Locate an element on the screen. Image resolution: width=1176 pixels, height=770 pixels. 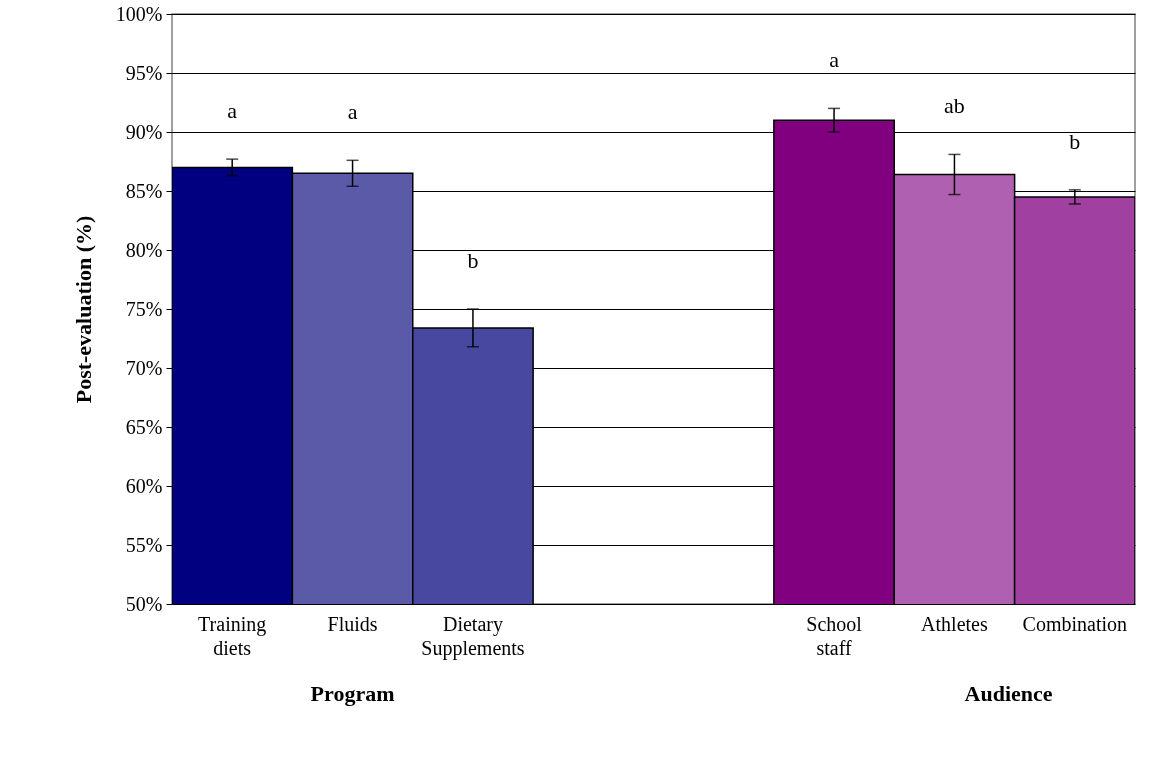
y-tick-label: 60% is located at coordinates (144, 485).